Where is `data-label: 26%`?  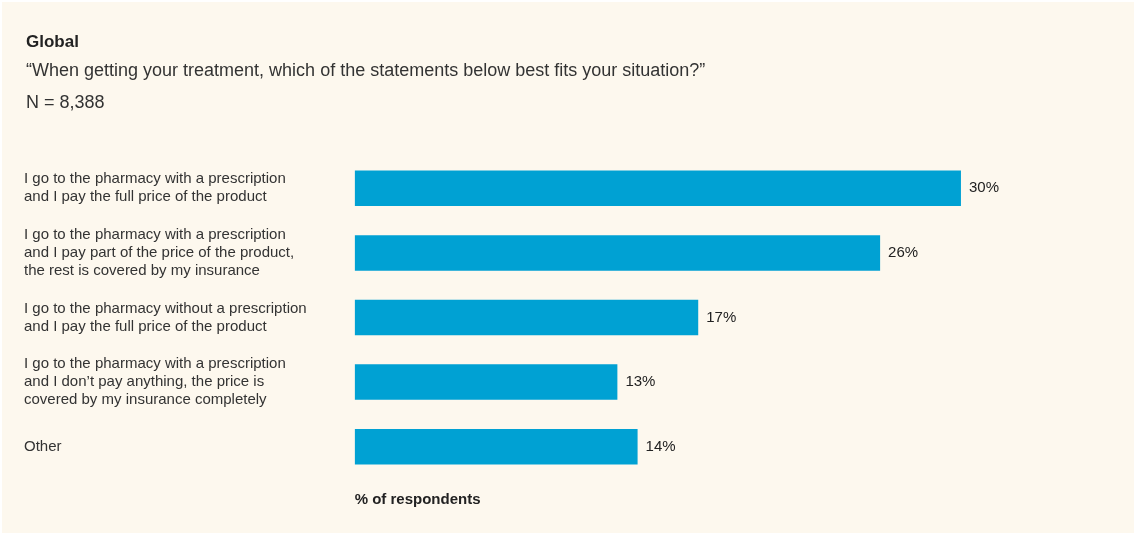 data-label: 26% is located at coordinates (903, 252).